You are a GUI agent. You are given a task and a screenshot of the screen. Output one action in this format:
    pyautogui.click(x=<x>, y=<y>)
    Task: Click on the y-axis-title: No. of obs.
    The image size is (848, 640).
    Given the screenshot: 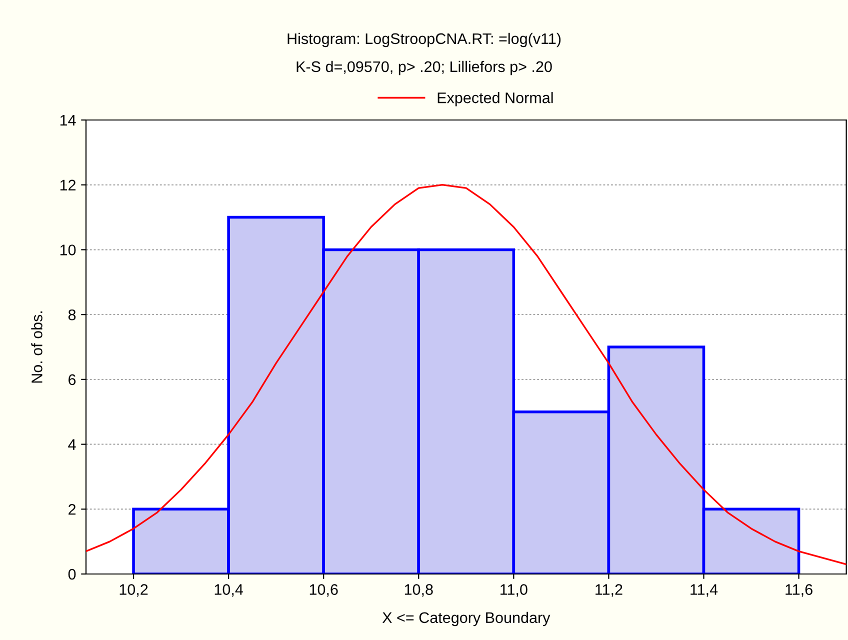 What is the action you would take?
    pyautogui.click(x=36, y=347)
    